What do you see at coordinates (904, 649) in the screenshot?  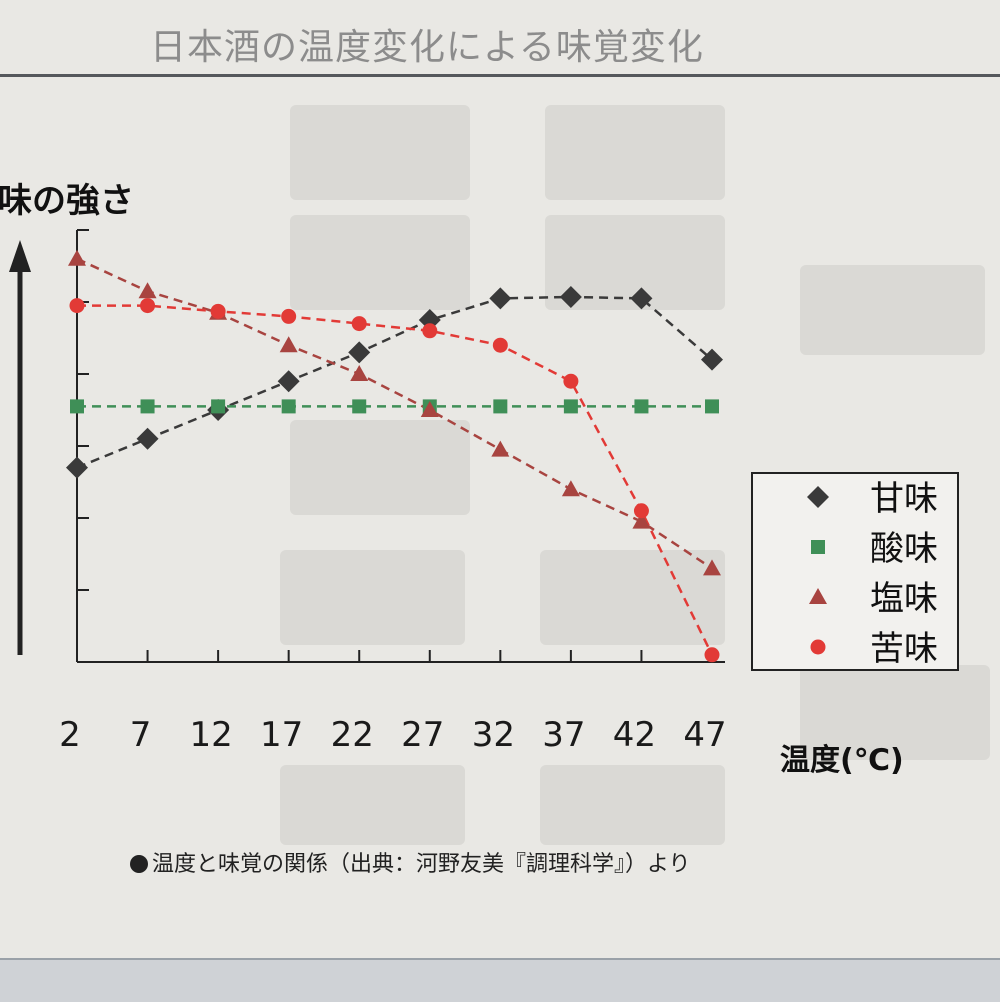 I see `legend-label-3: 苦味` at bounding box center [904, 649].